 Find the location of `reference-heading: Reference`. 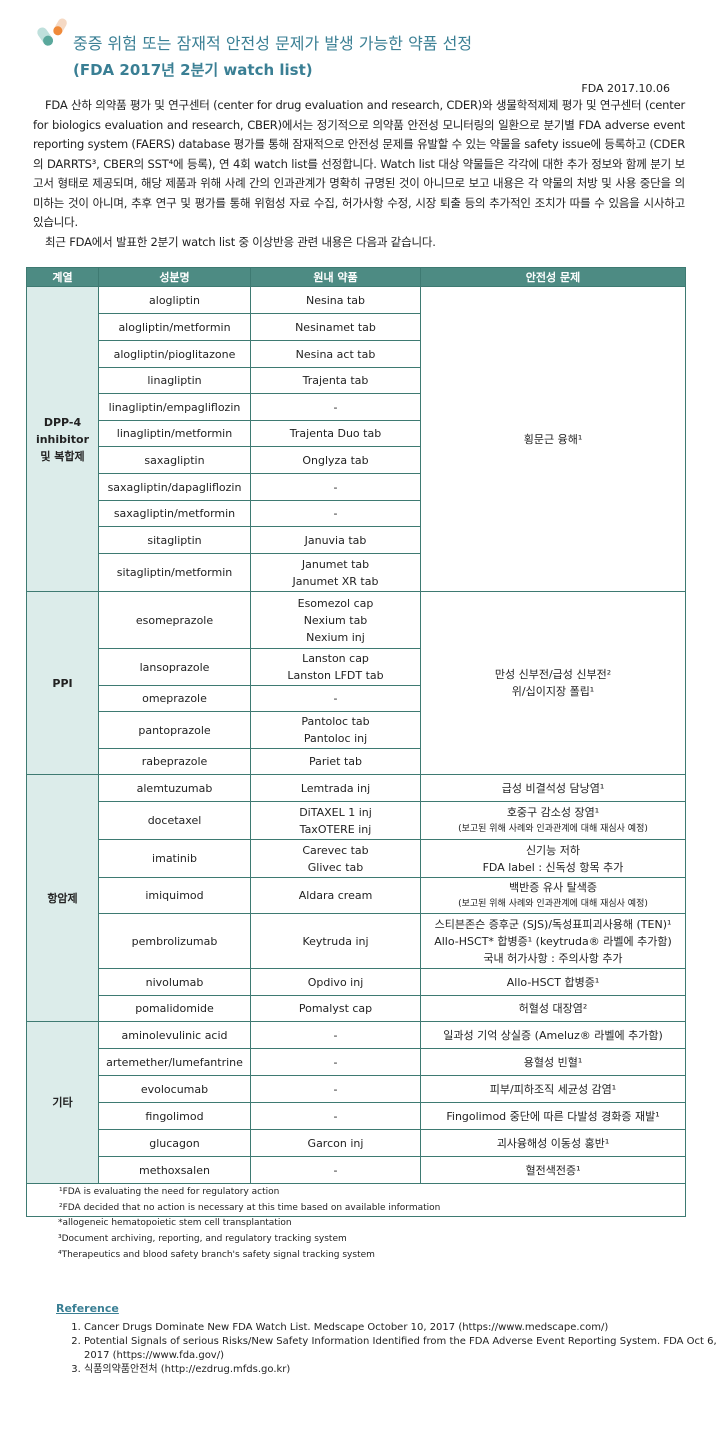

reference-heading: Reference is located at coordinates (87, 1308).